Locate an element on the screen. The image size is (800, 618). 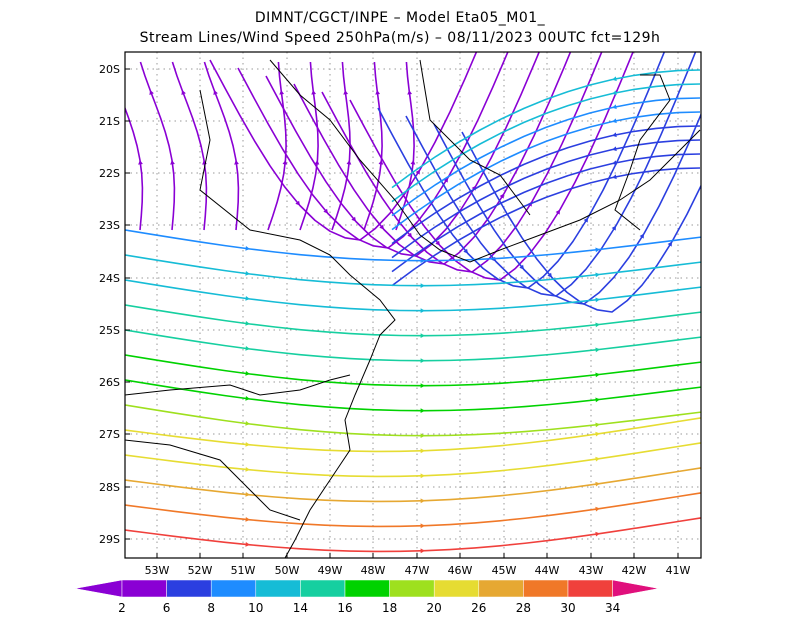
lat-tick-label: 20S is located at coordinates (109, 69).